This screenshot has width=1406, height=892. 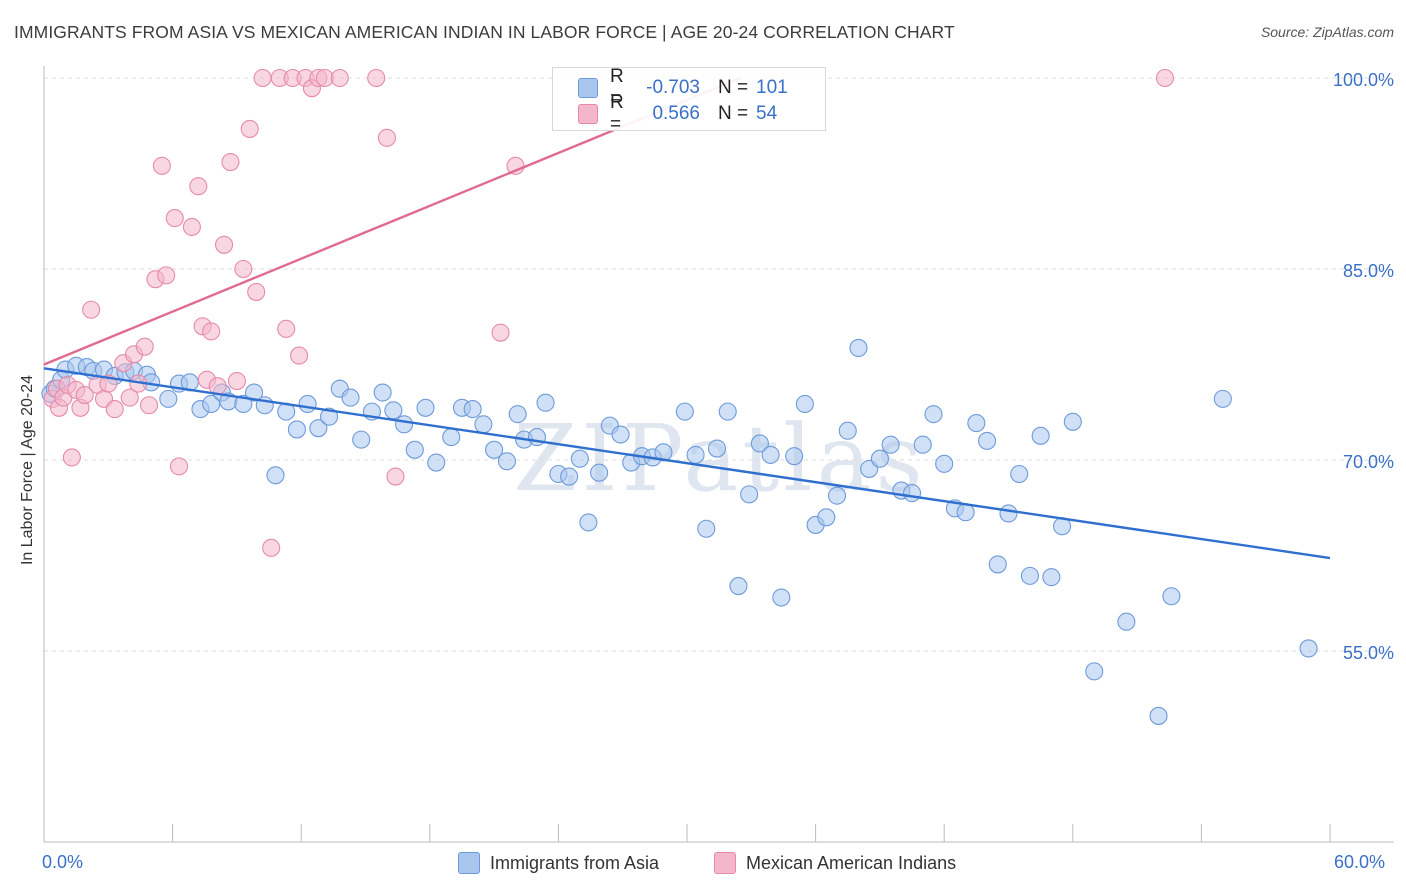 I want to click on legend-r-value: -0.703, so click(x=673, y=87).